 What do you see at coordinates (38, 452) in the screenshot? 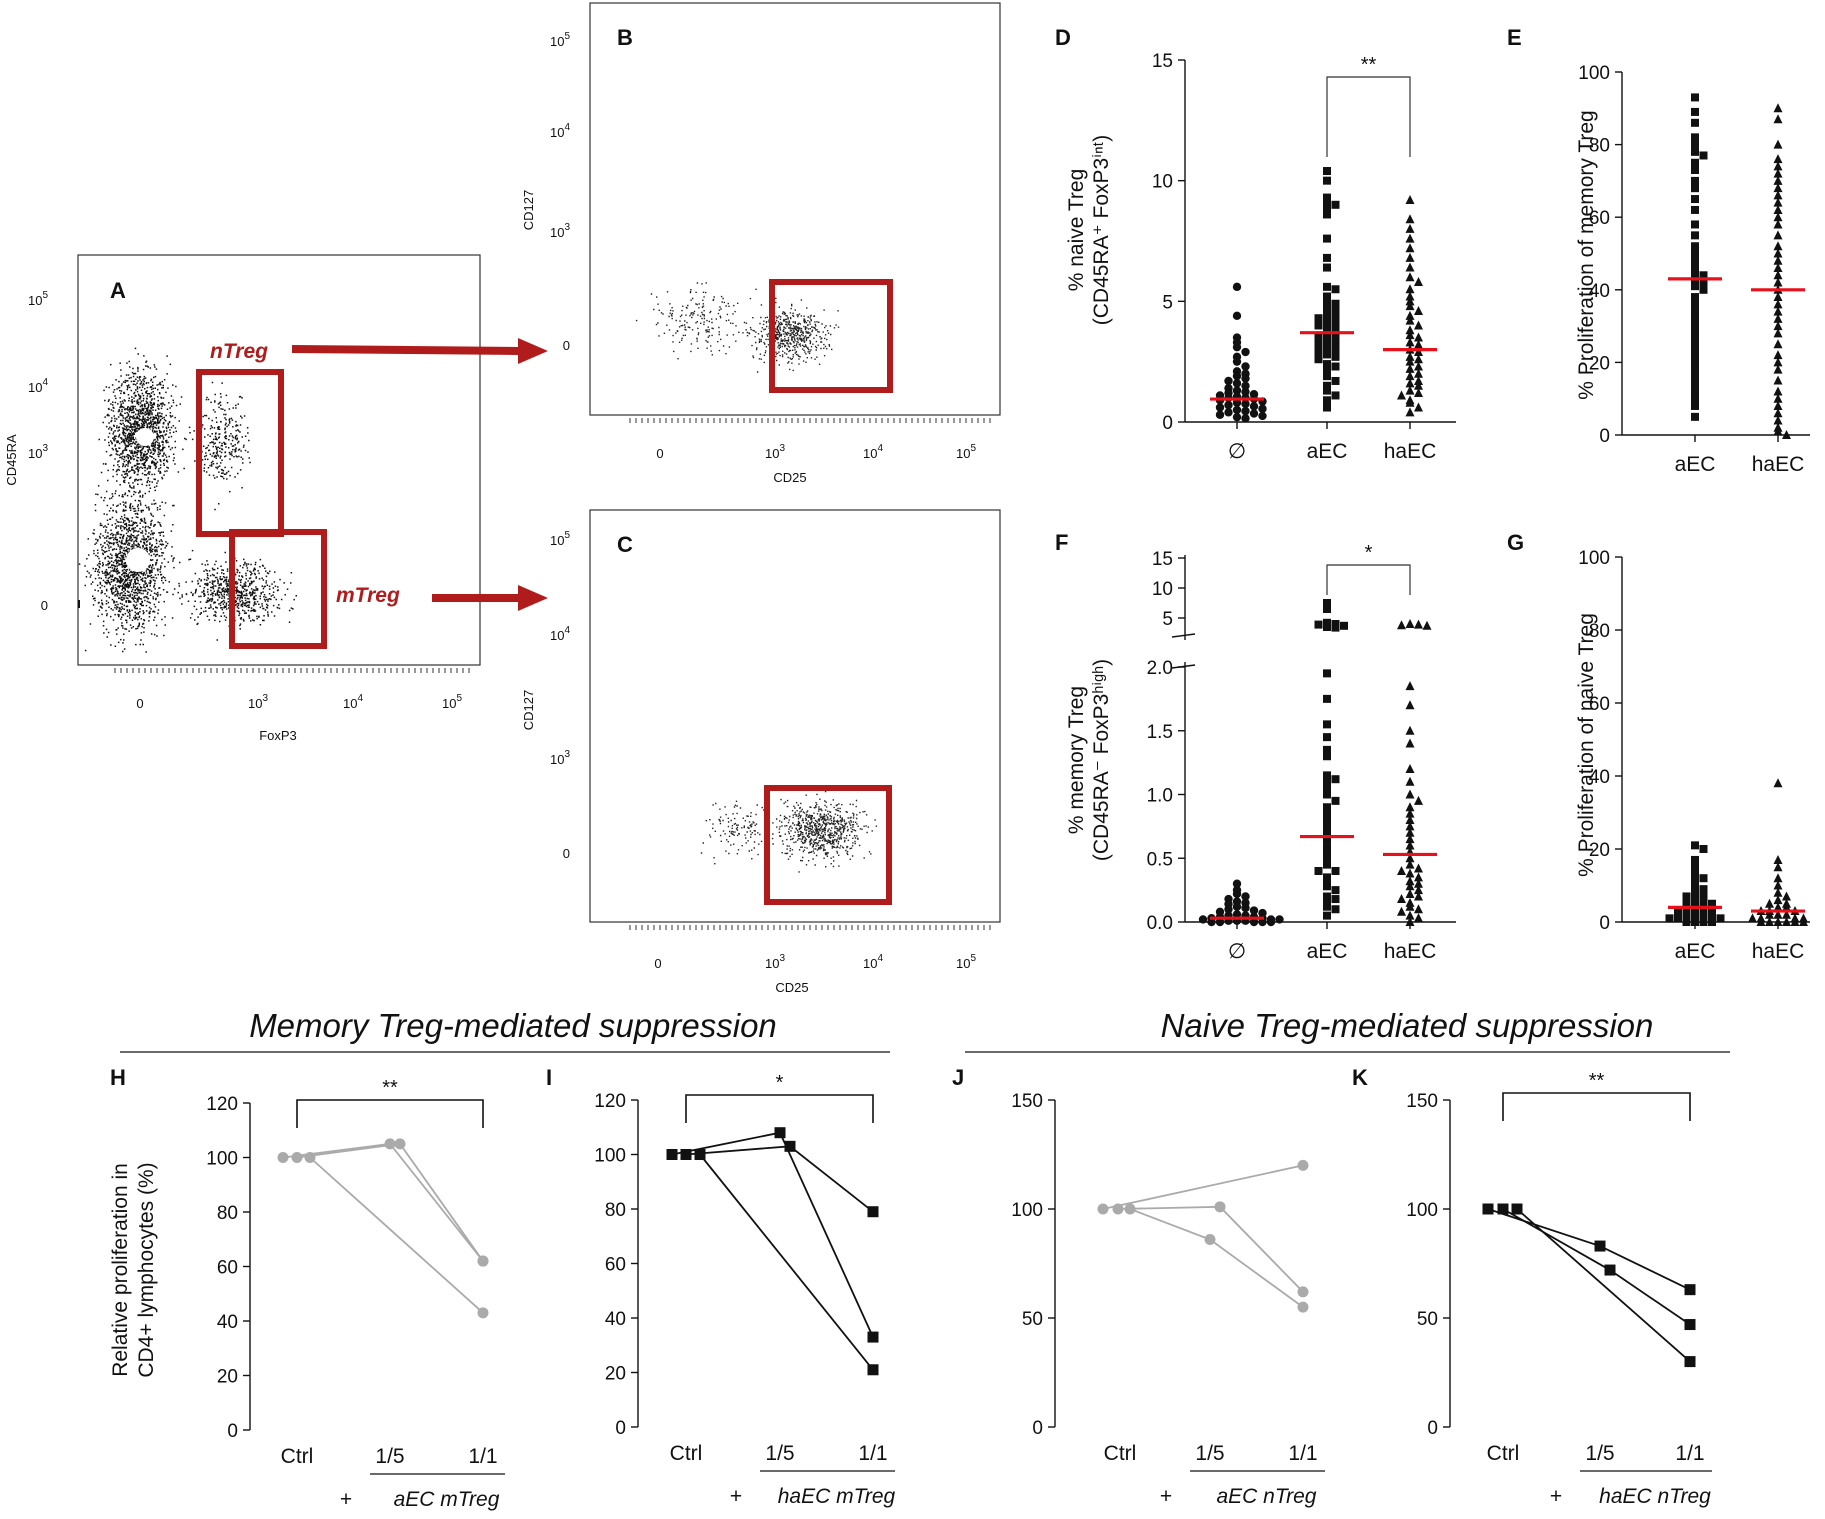
I see `panel-a-ytick: 10³` at bounding box center [38, 452].